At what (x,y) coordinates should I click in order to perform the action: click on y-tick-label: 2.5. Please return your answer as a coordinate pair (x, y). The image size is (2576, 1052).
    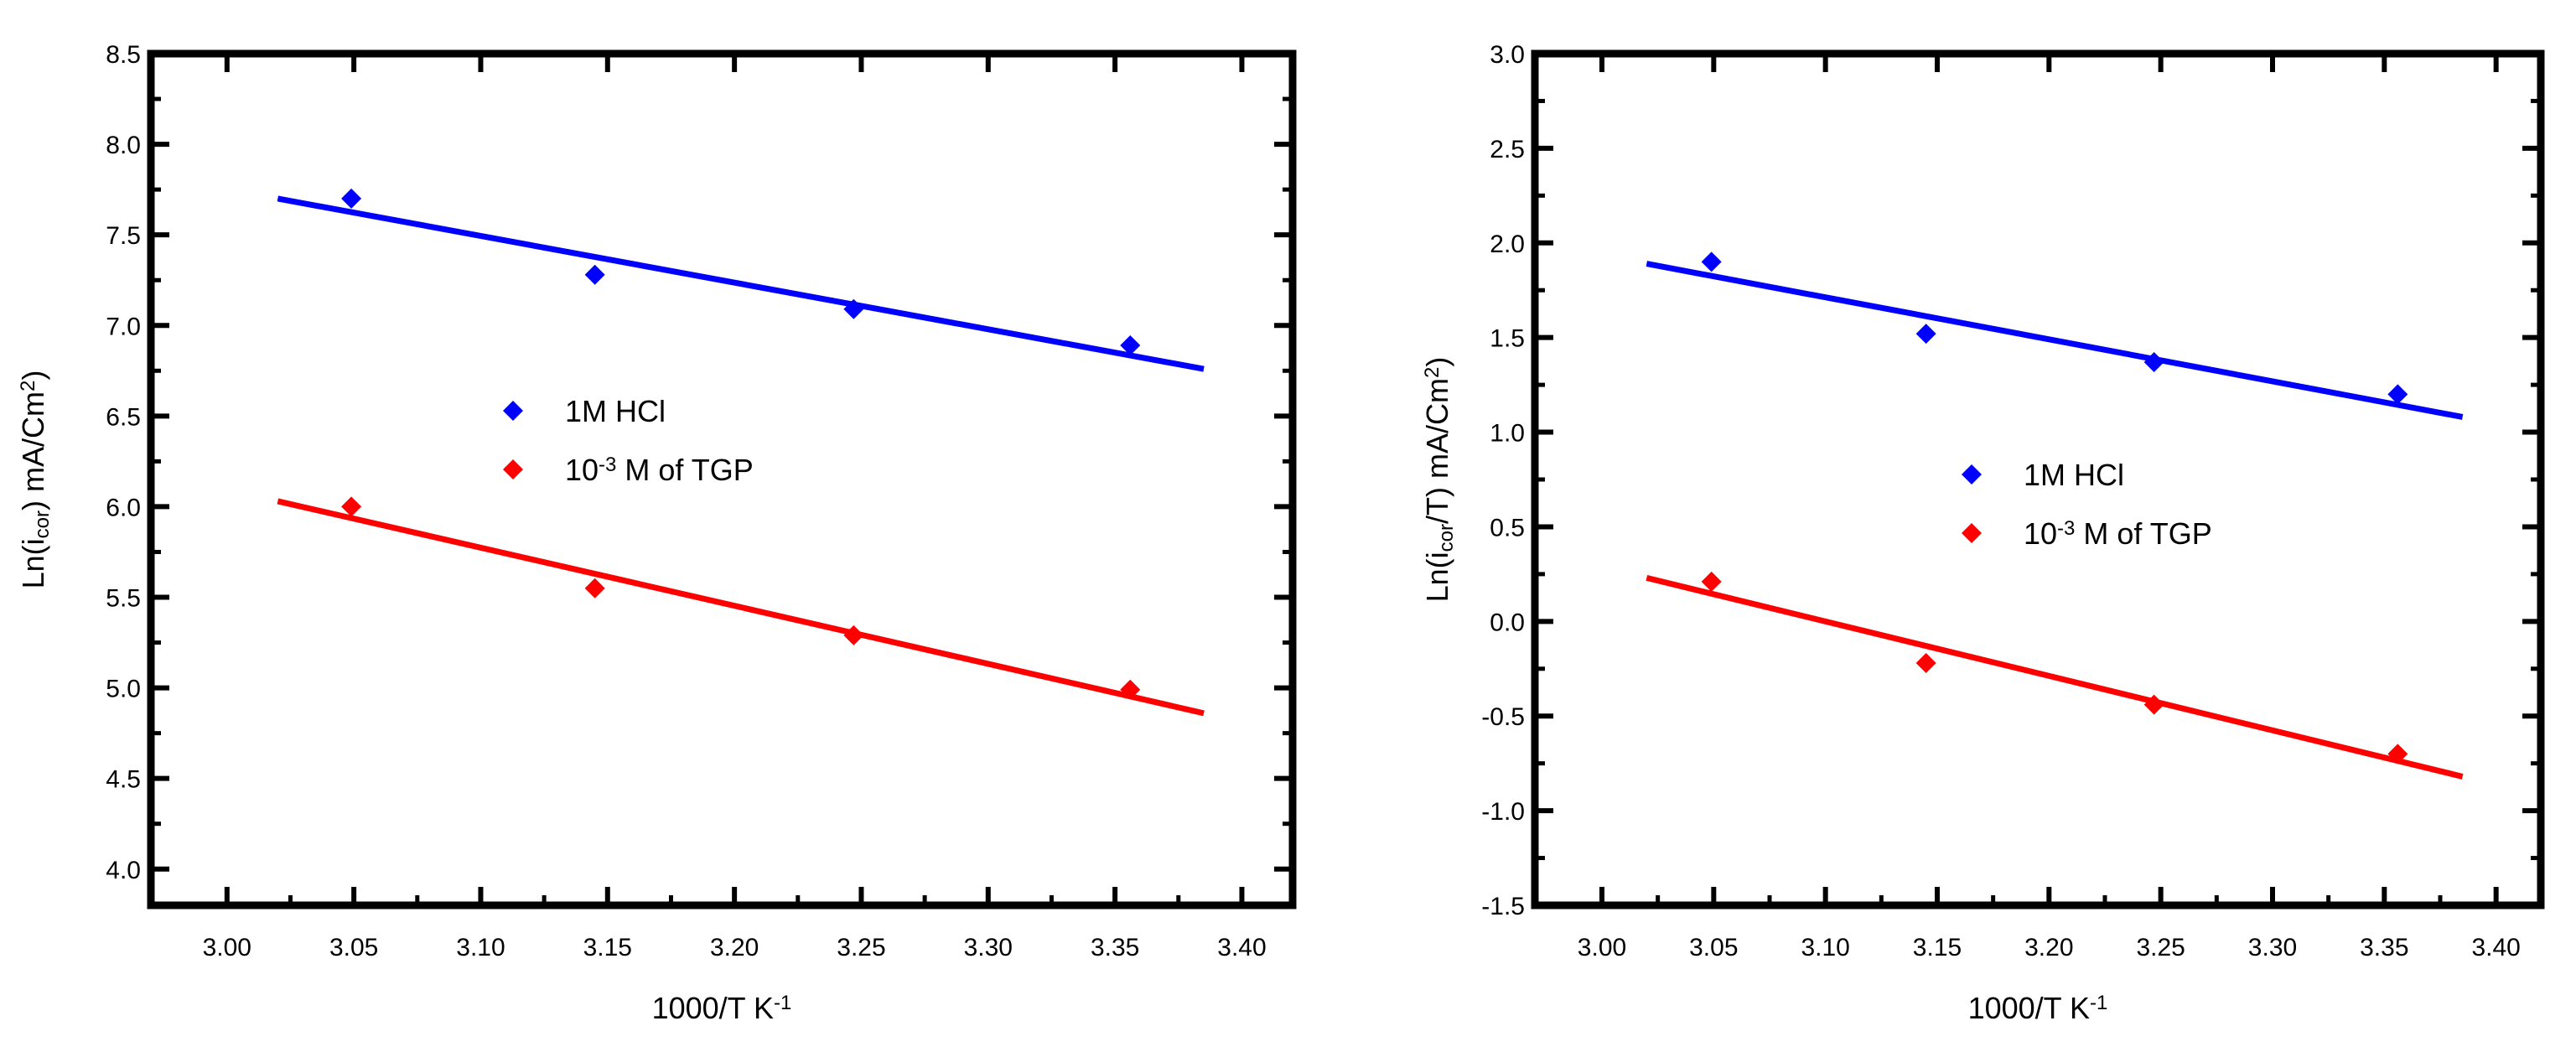
    Looking at the image, I should click on (1507, 149).